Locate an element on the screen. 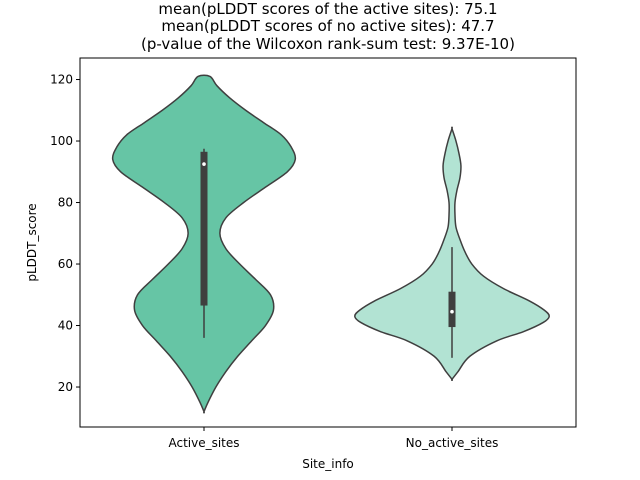  x-tick-label: Active_sites is located at coordinates (203, 443).